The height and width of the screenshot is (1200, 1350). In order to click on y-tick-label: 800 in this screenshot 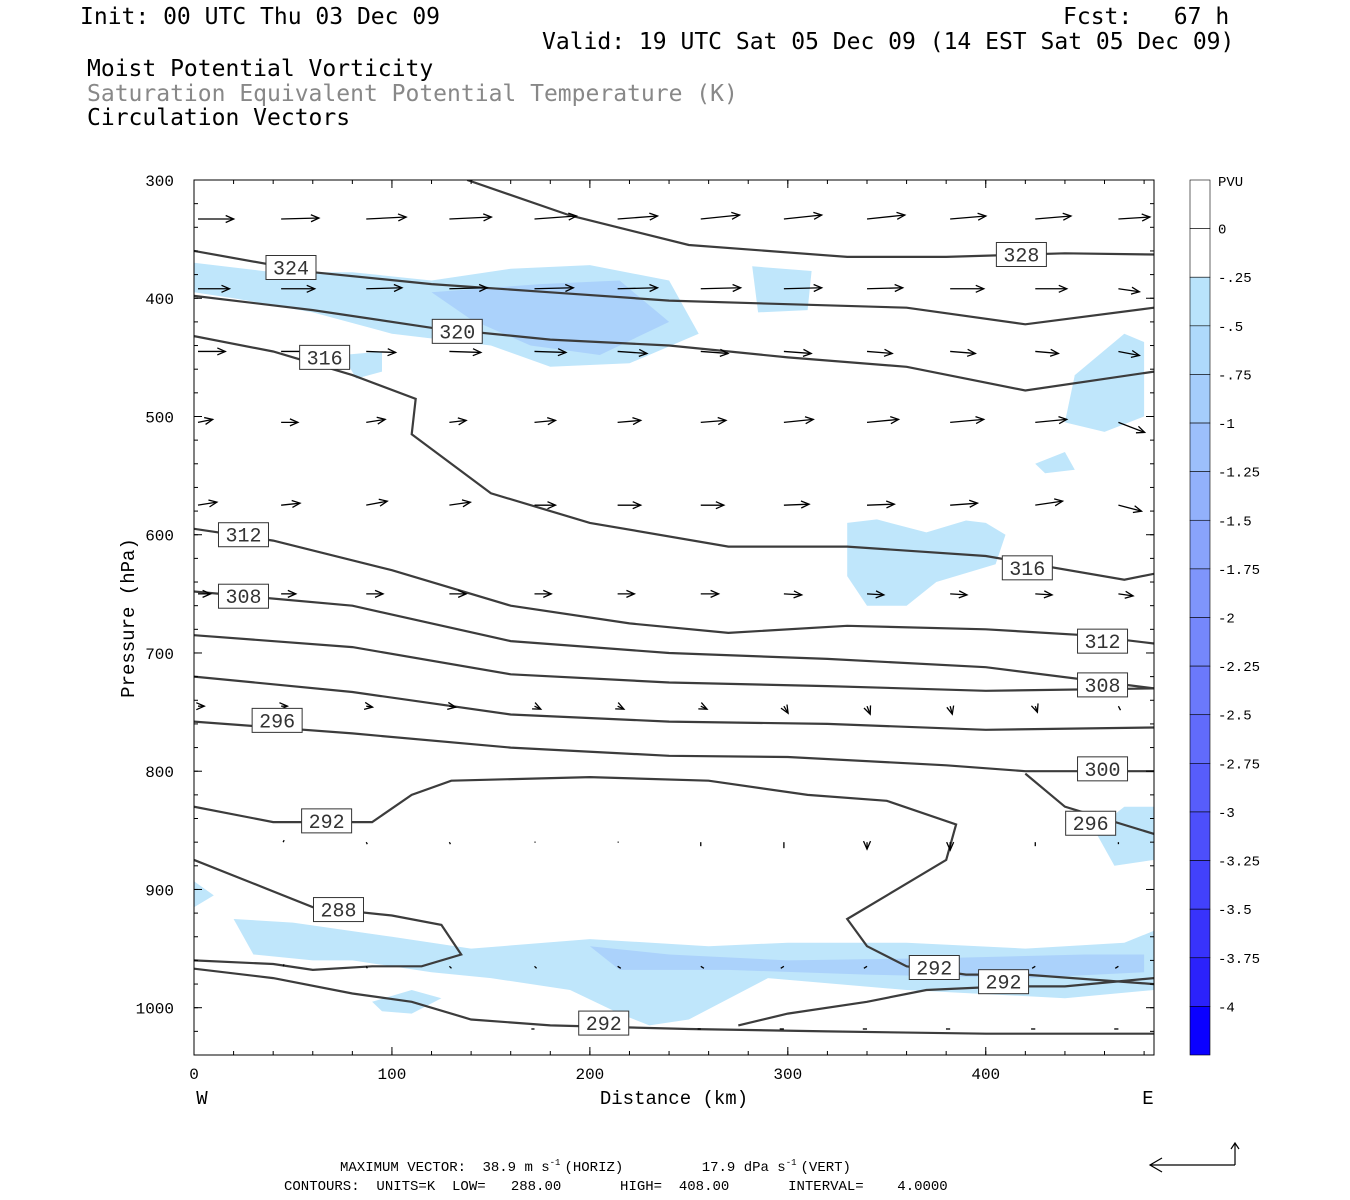, I will do `click(159, 773)`.